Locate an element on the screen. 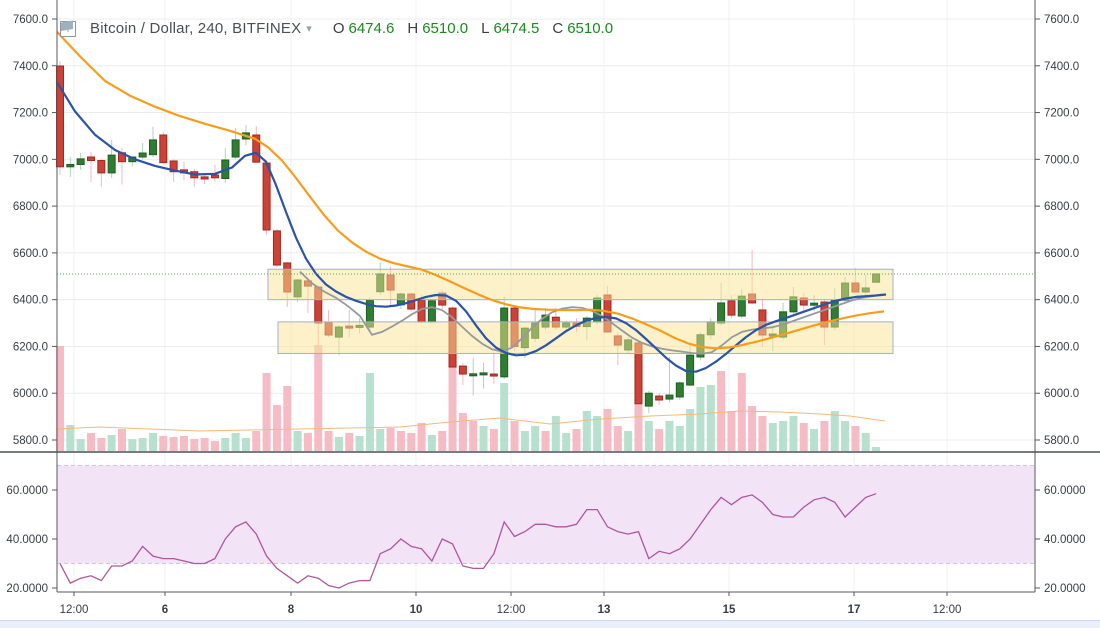 This screenshot has height=628, width=1100. flag-icon is located at coordinates (67, 25).